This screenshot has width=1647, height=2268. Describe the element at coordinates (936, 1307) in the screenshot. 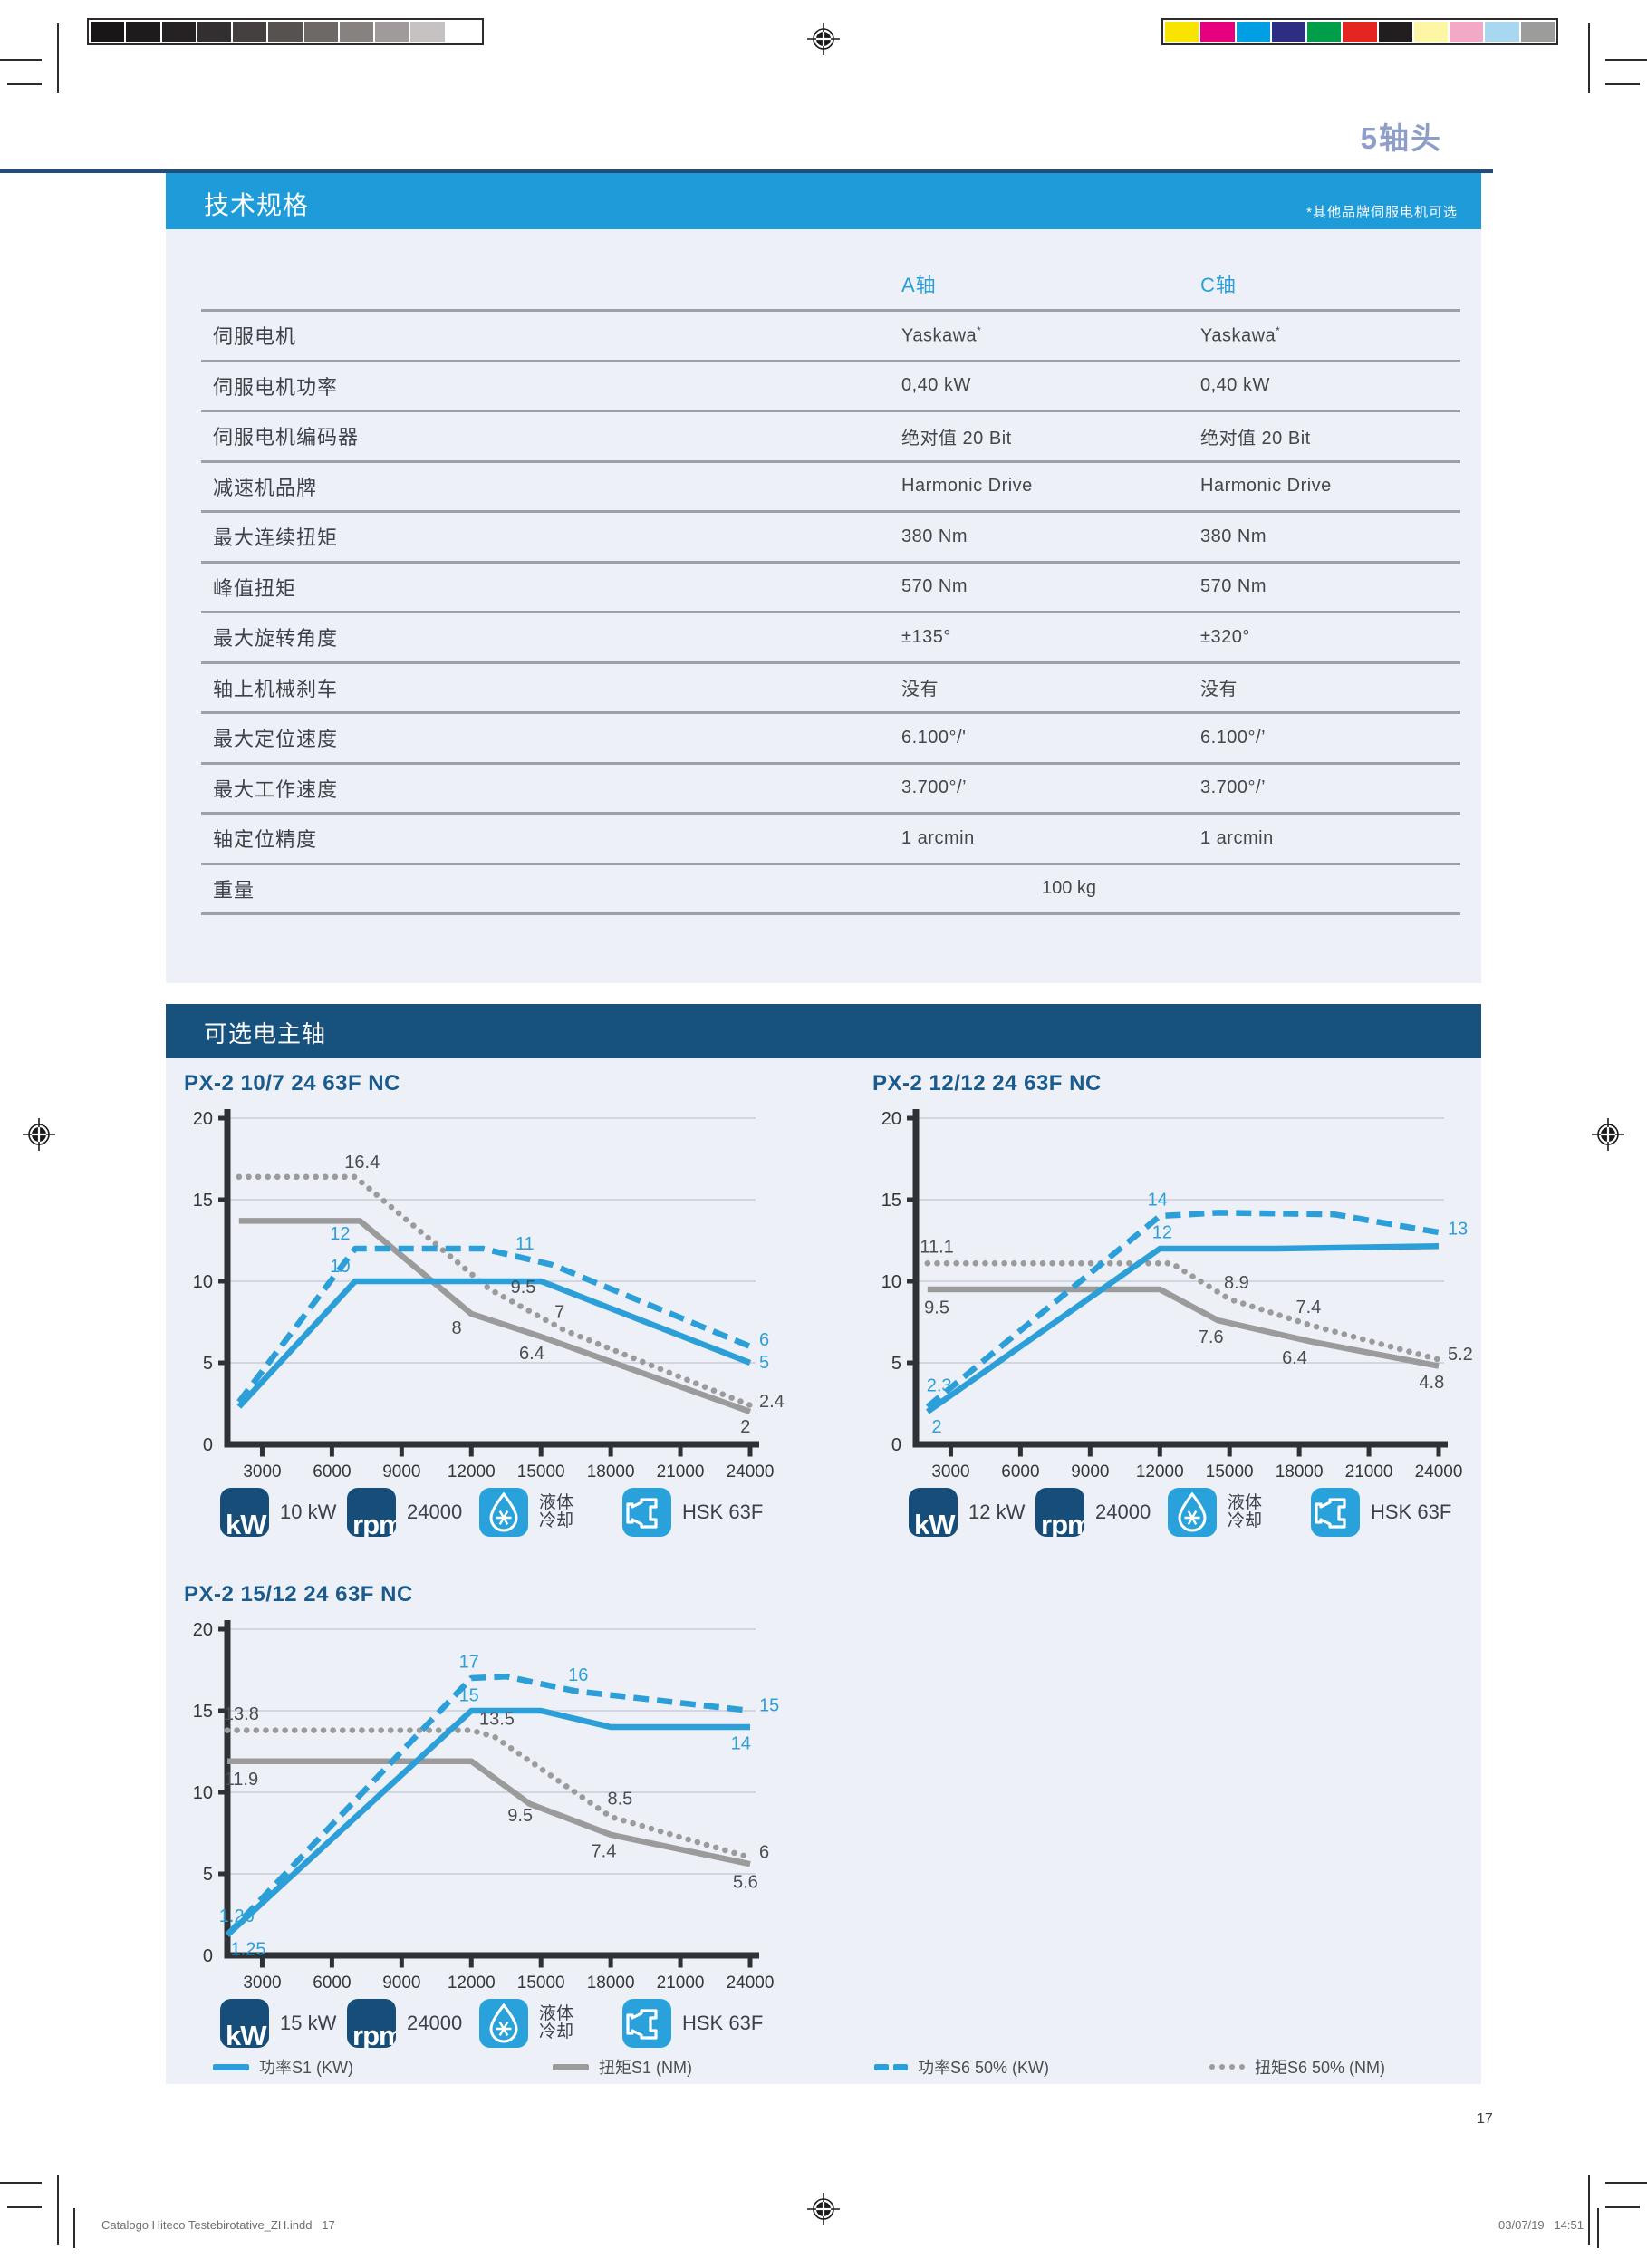

I see `svg-text: 9.5` at that location.